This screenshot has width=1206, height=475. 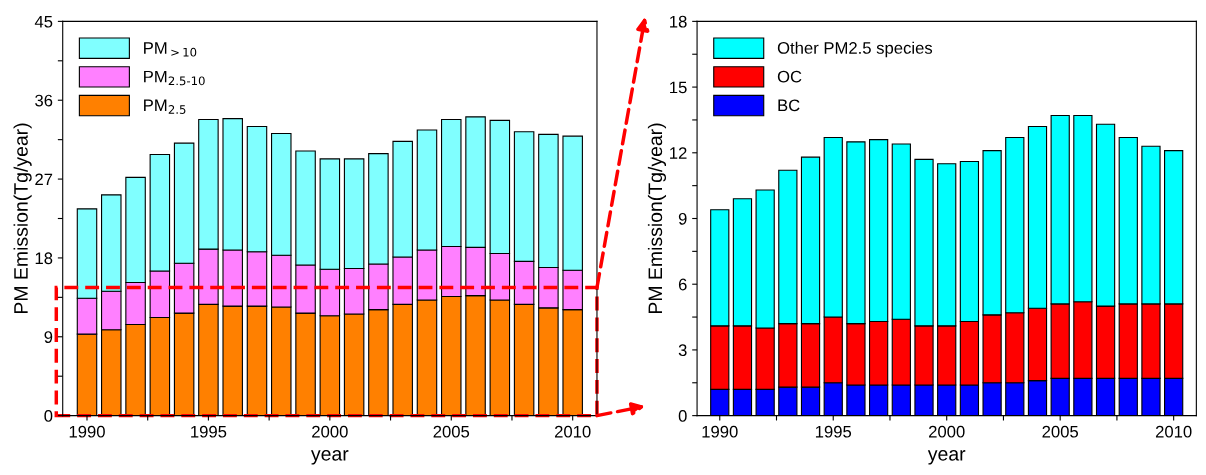 What do you see at coordinates (678, 153) in the screenshot?
I see `y-tick-label: 12` at bounding box center [678, 153].